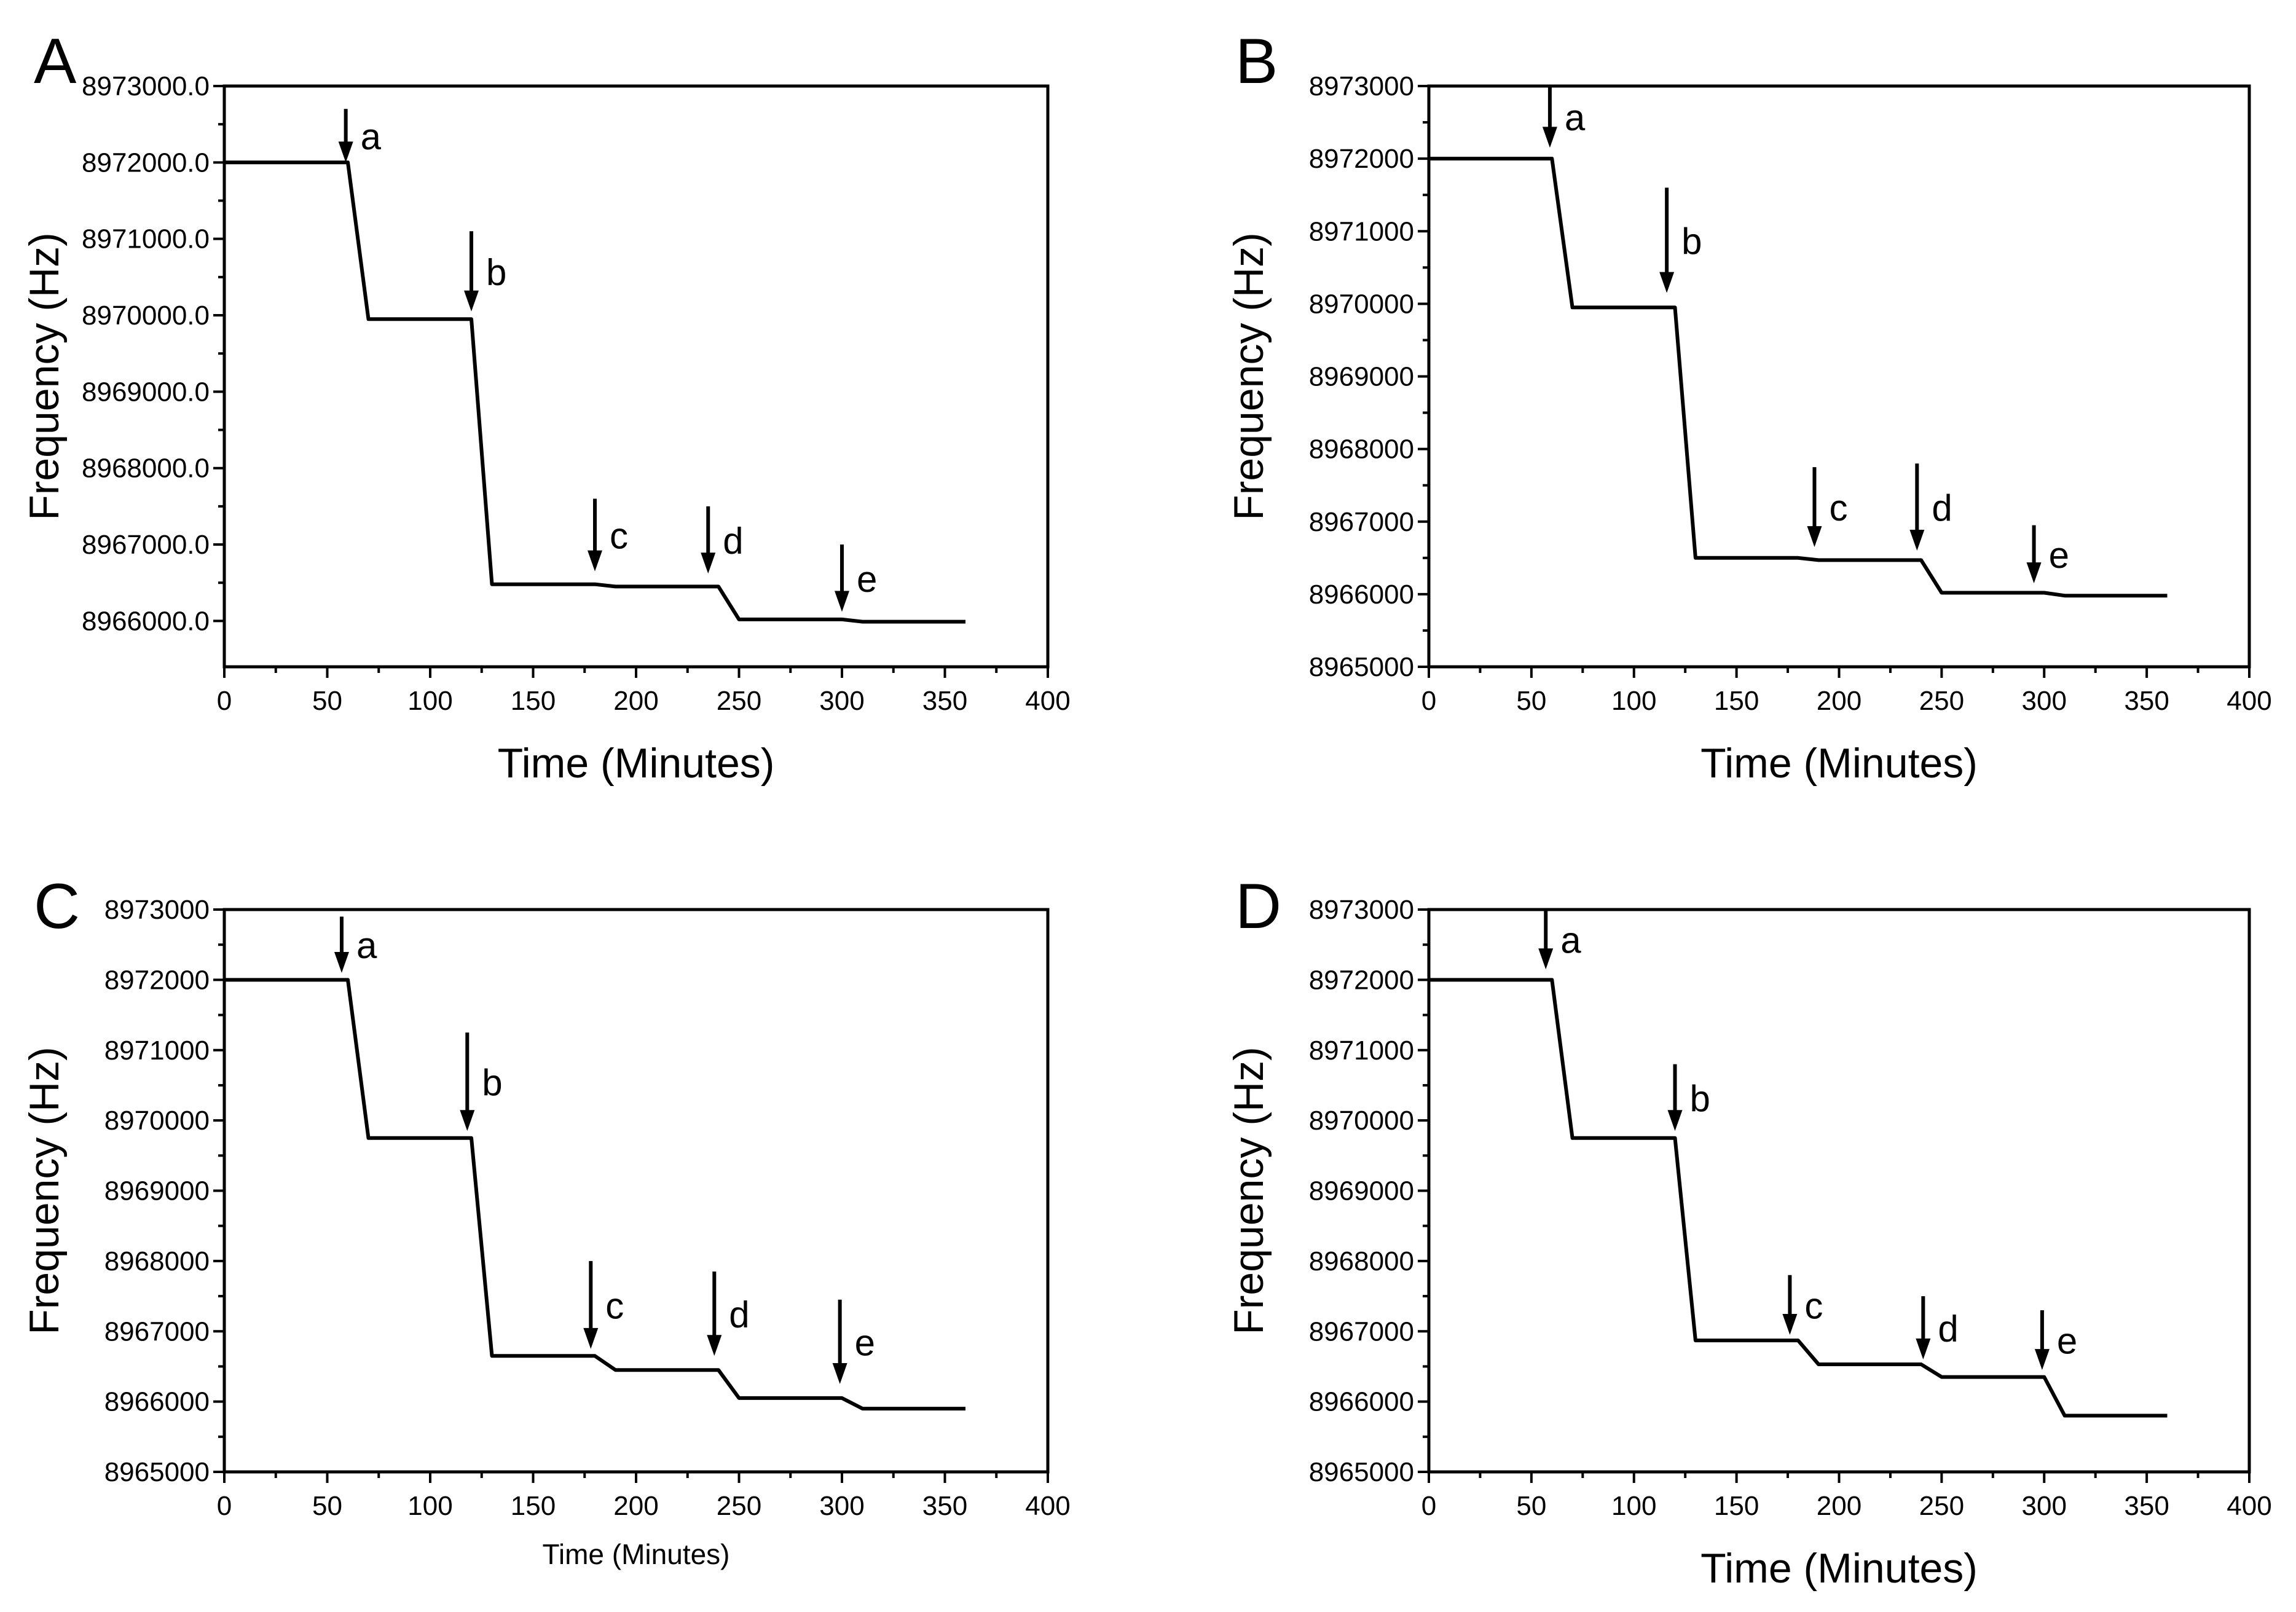 This screenshot has height=1612, width=2296. Describe the element at coordinates (1248, 377) in the screenshot. I see `y-axis-title: Frequency (Hz)` at that location.